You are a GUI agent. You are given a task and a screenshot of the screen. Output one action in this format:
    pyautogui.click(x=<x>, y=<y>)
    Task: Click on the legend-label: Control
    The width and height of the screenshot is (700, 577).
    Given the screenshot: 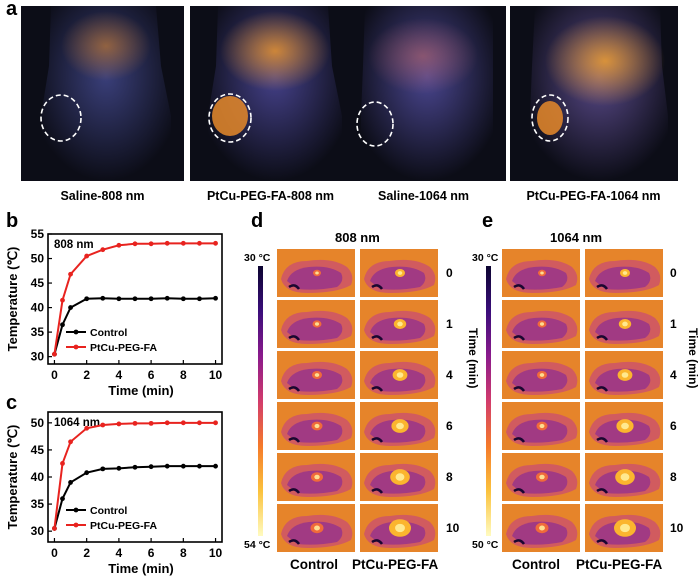 What is the action you would take?
    pyautogui.click(x=108, y=511)
    